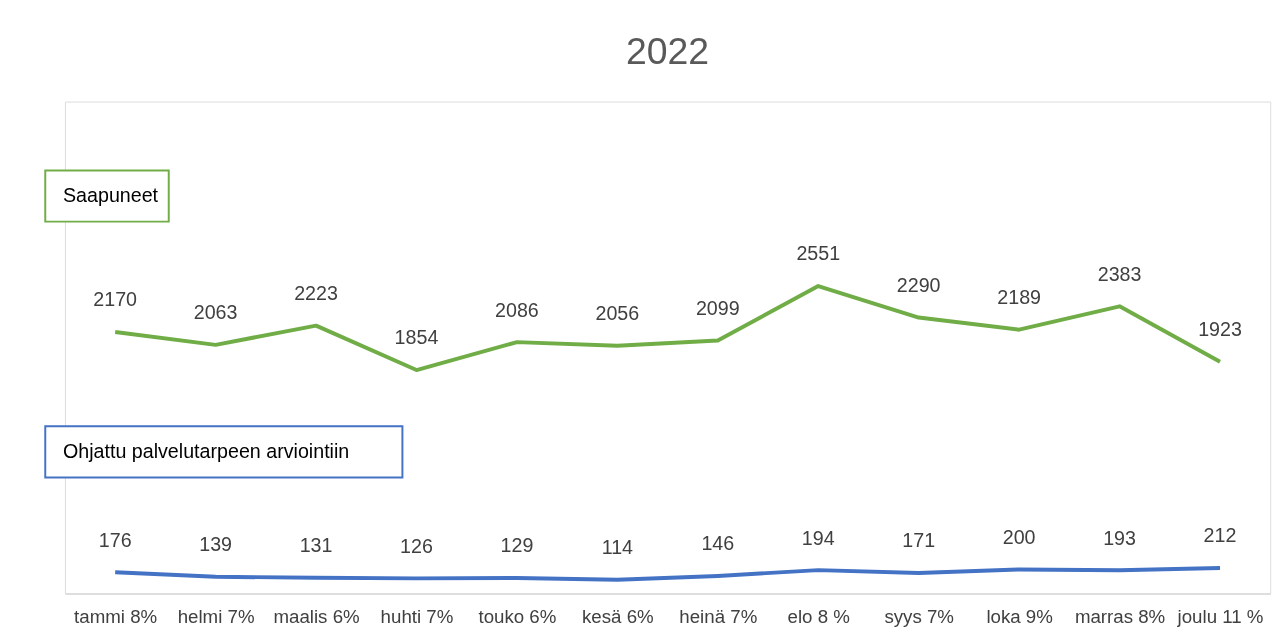 The image size is (1284, 643). What do you see at coordinates (517, 309) in the screenshot?
I see `data-label: 2086` at bounding box center [517, 309].